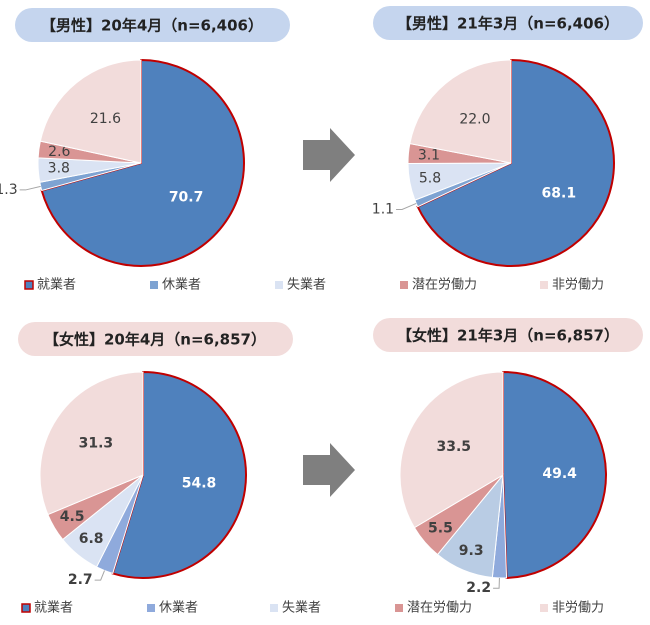 The height and width of the screenshot is (625, 650). I want to click on chart-title: 【男性】21年3月（n=6,406）, so click(508, 24).